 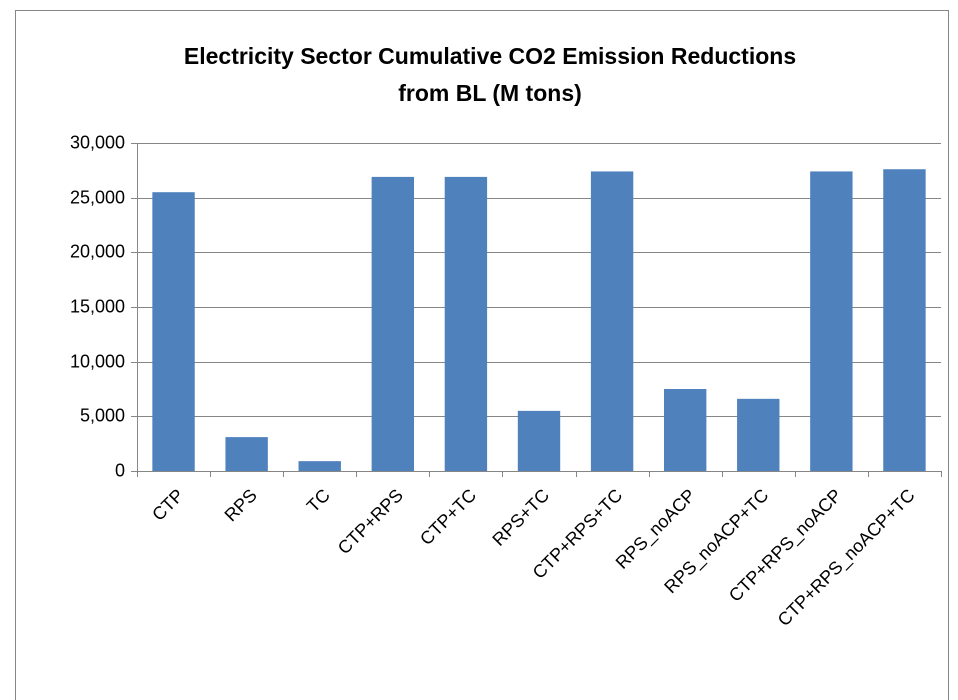 What do you see at coordinates (97, 197) in the screenshot?
I see `y-tick-label: 25,000` at bounding box center [97, 197].